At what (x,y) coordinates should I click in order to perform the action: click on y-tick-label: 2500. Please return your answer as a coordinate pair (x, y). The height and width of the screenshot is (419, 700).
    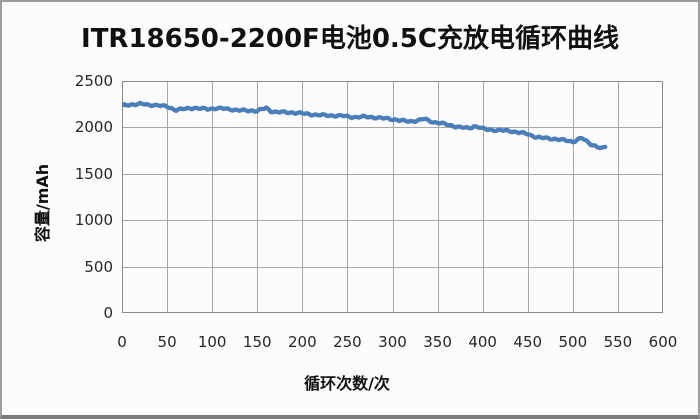
    Looking at the image, I should click on (93, 81).